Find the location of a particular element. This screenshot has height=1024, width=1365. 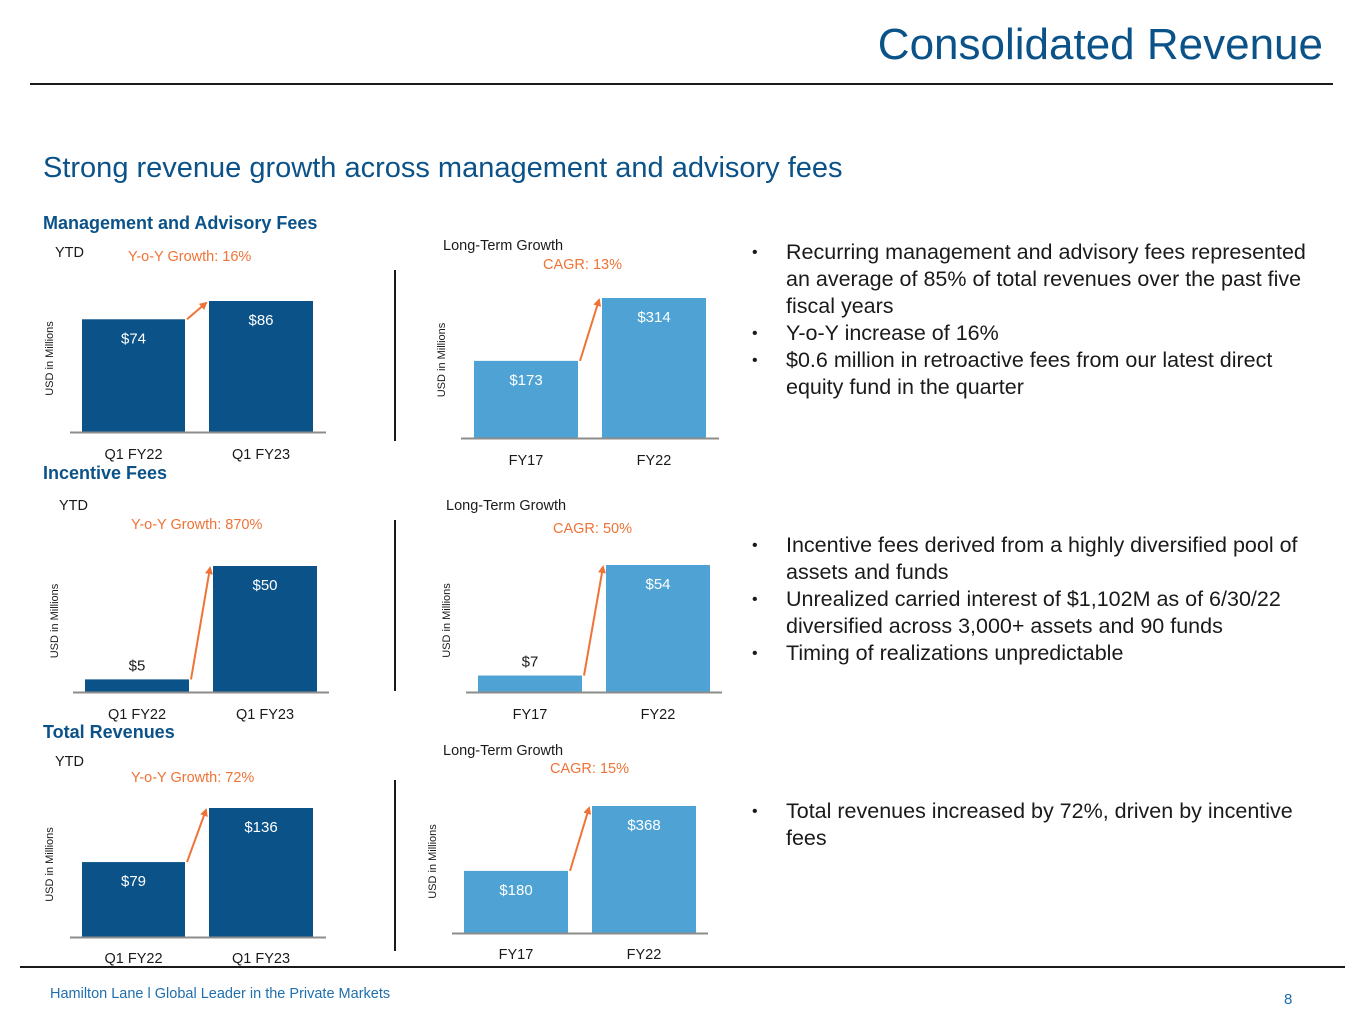

bullet-item: Timing of realizations unpredictable is located at coordinates (1037, 653).